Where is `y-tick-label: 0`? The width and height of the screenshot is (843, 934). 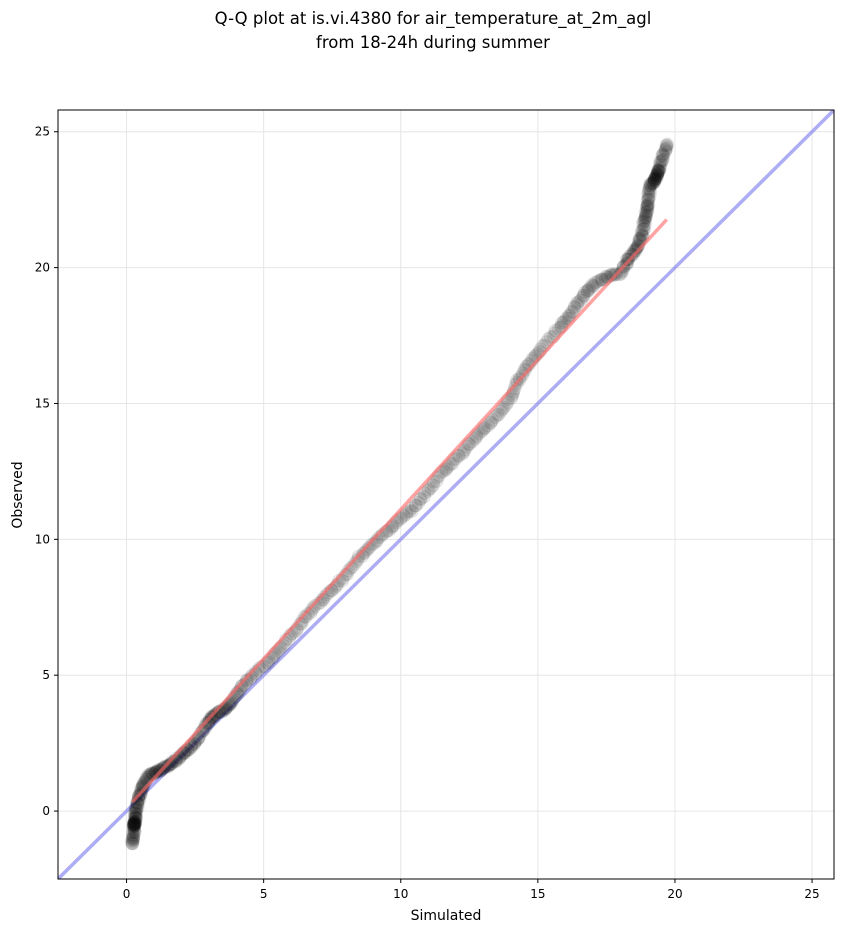
y-tick-label: 0 is located at coordinates (46, 811).